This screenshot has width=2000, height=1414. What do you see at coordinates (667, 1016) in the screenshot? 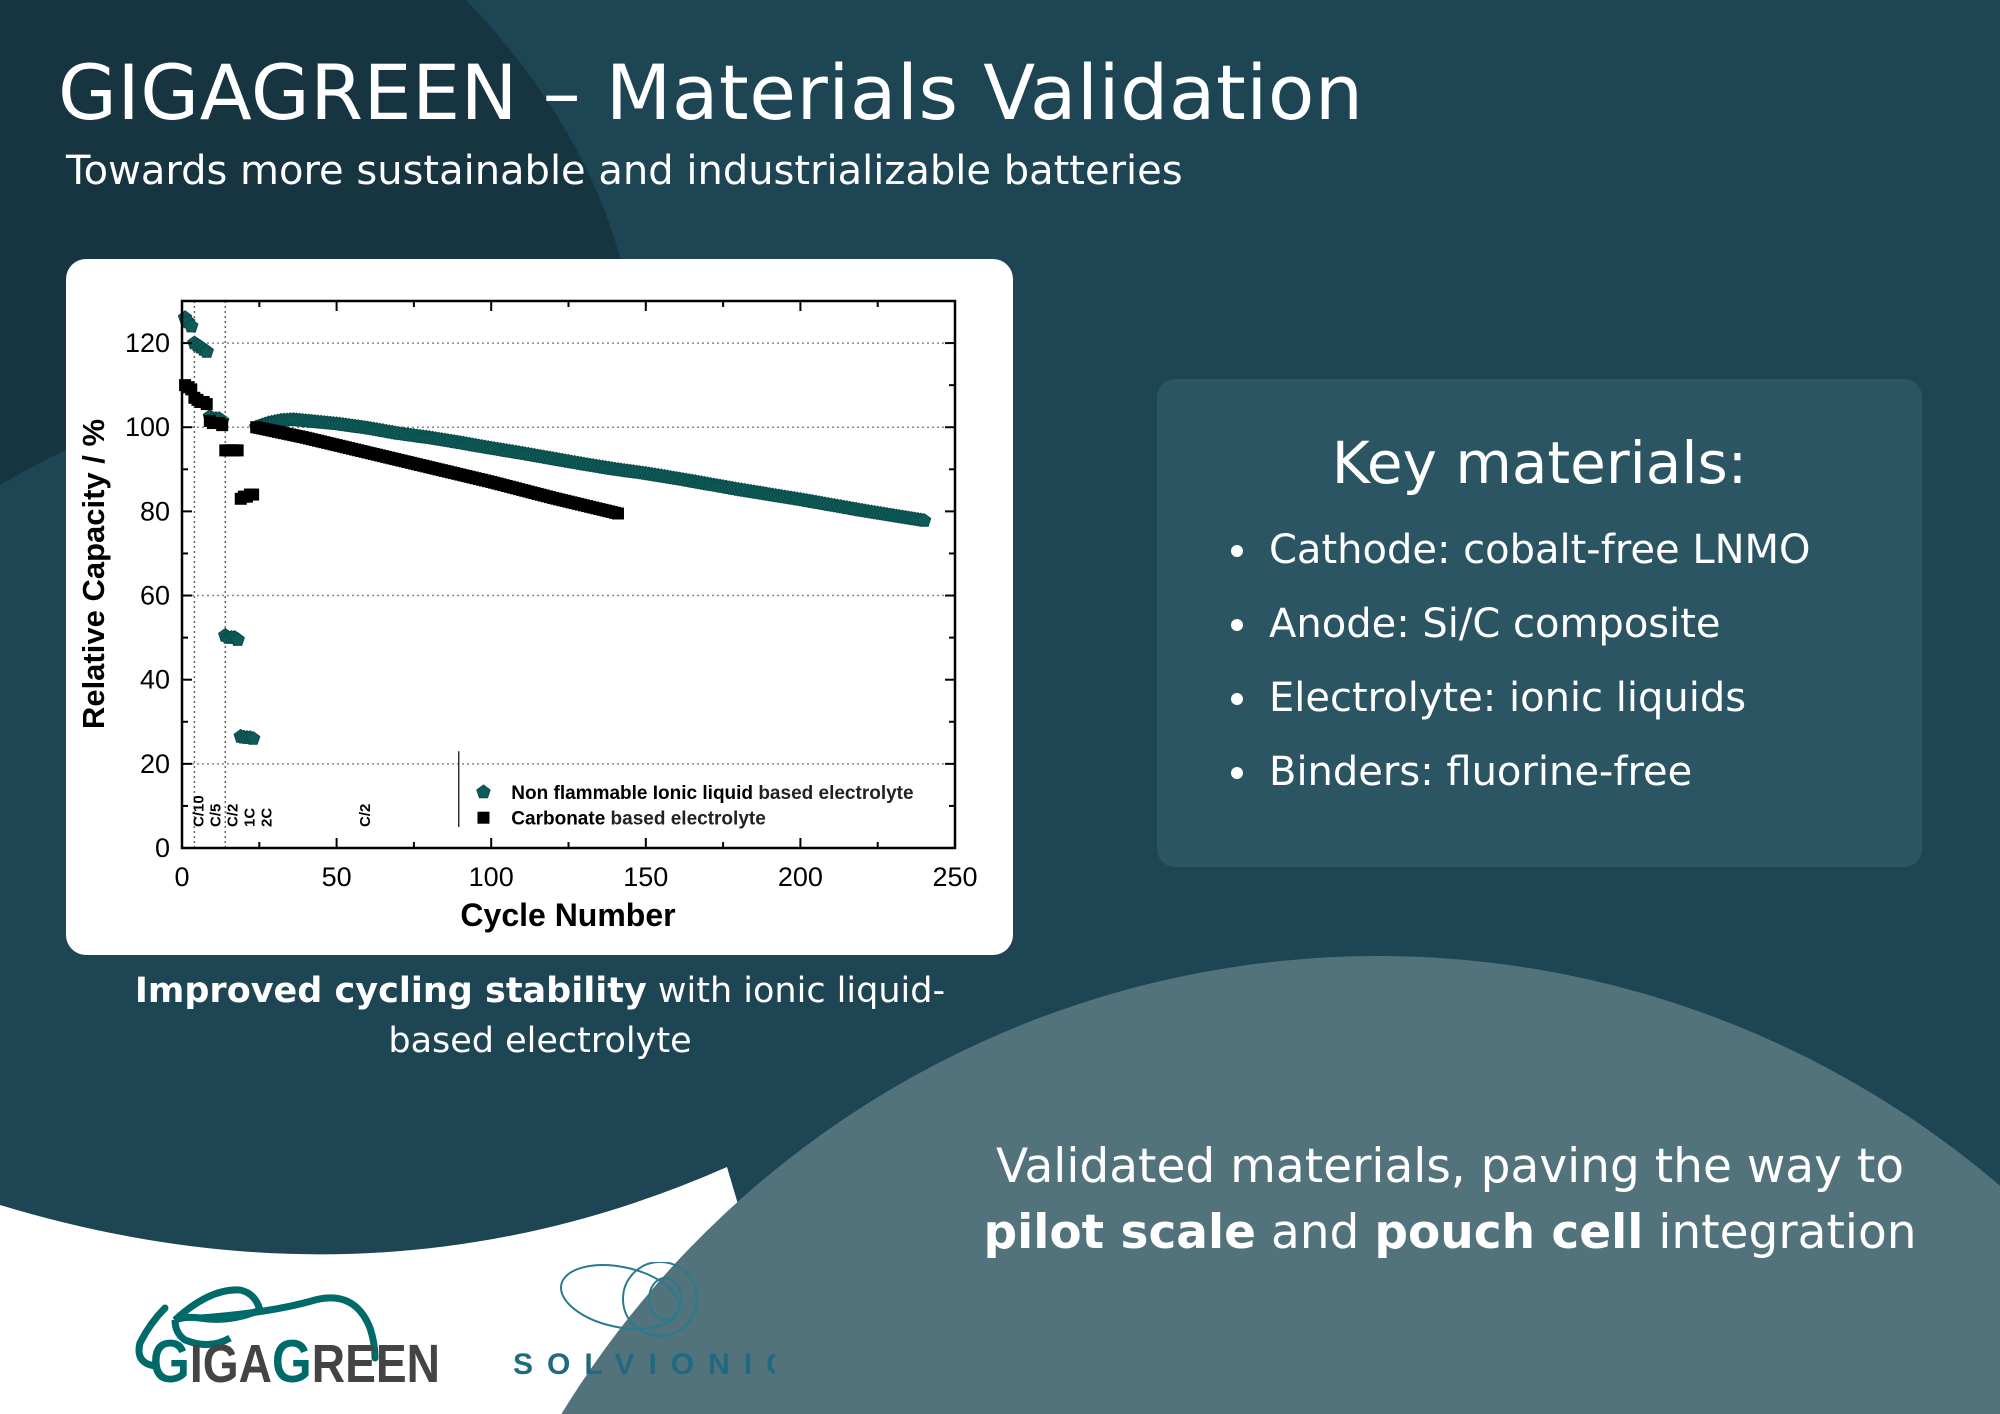
I see `caption-rest: with ionic liquid-based electrolyte` at bounding box center [667, 1016].